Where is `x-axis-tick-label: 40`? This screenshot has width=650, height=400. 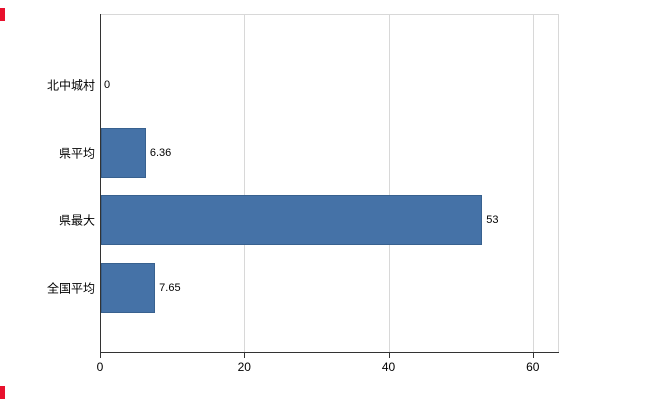 x-axis-tick-label: 40 is located at coordinates (388, 367).